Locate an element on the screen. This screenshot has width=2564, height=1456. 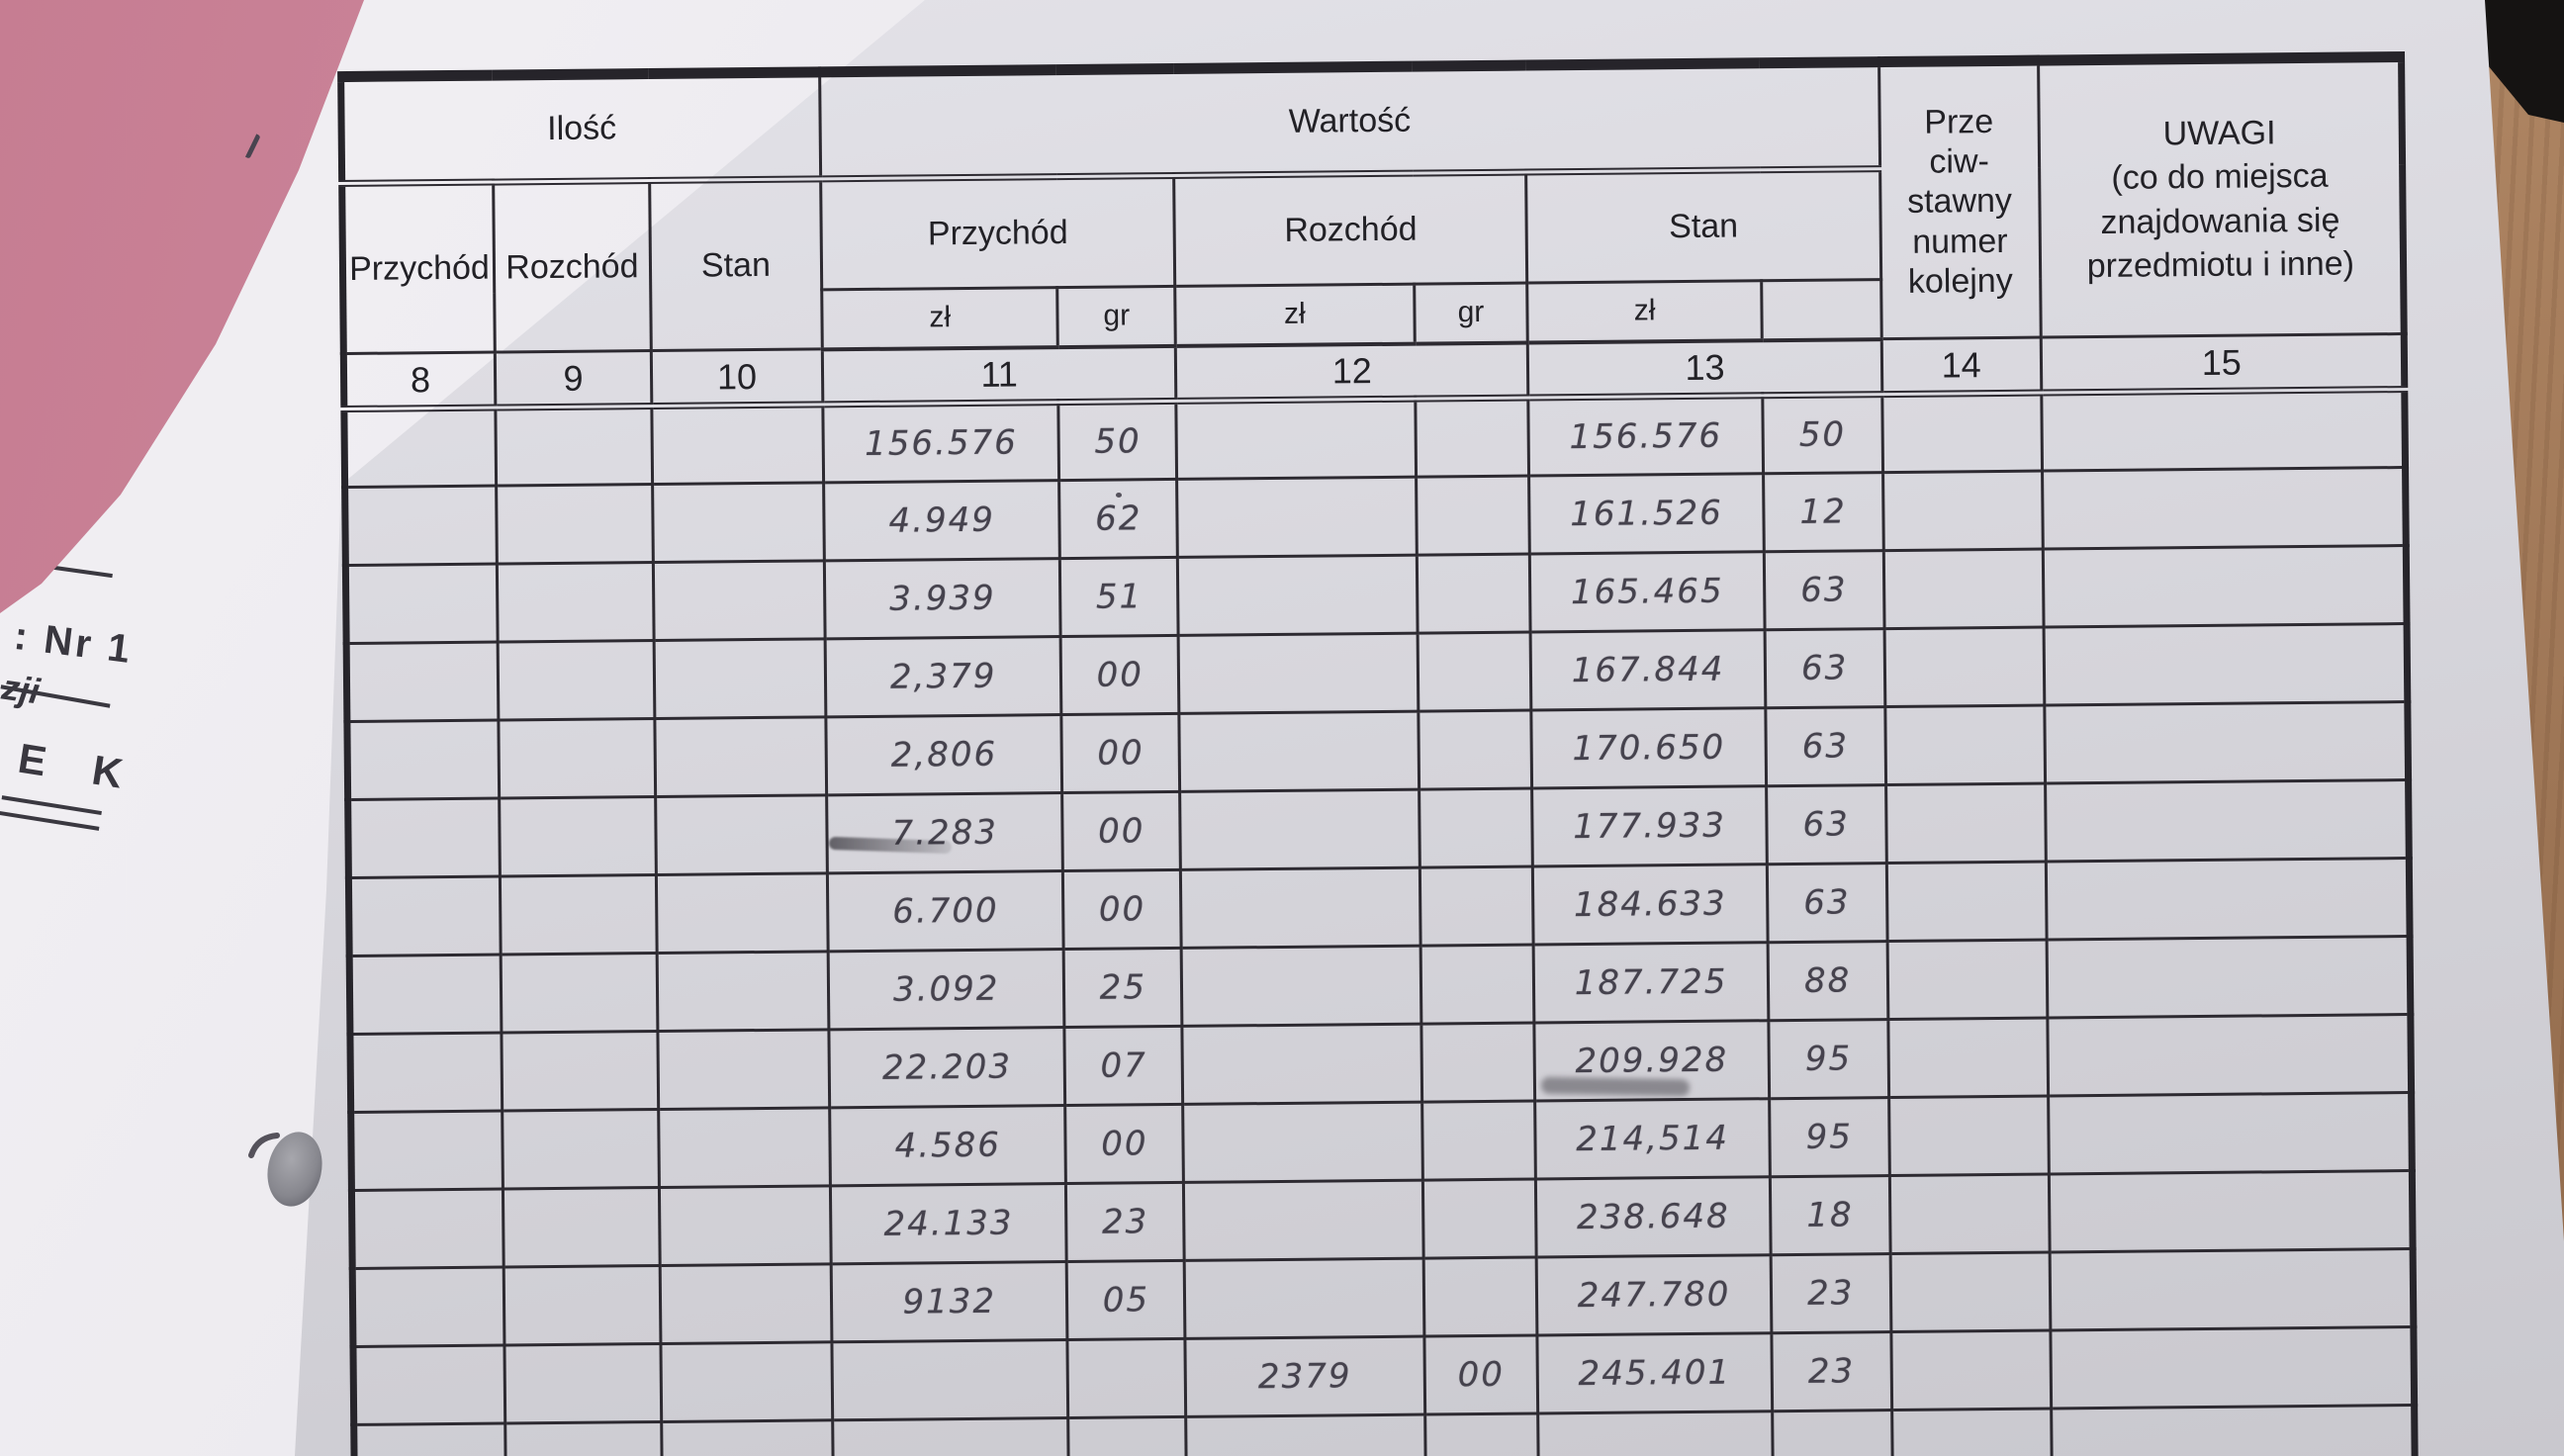
value-przychod-zl-cell: 4.949 is located at coordinates (941, 520).